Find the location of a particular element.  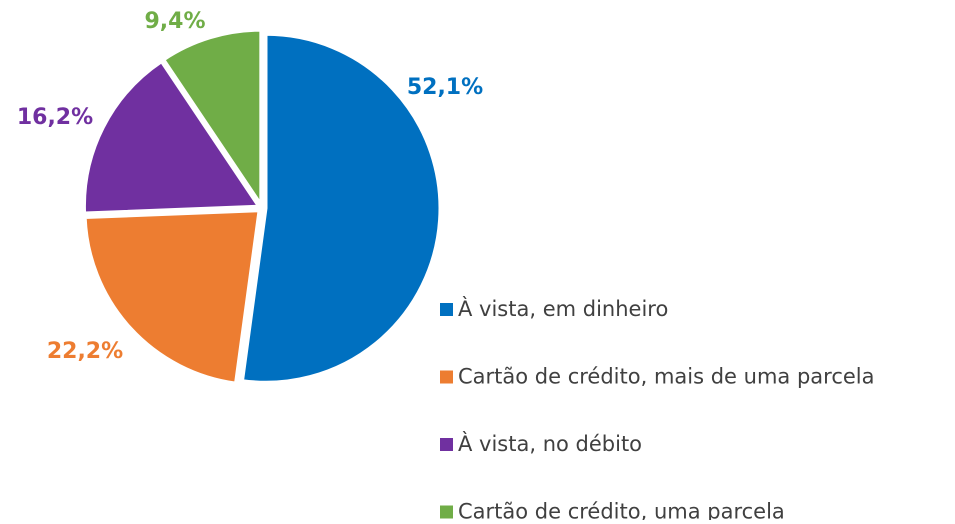

legend-label: À vista, no débito is located at coordinates (550, 443).